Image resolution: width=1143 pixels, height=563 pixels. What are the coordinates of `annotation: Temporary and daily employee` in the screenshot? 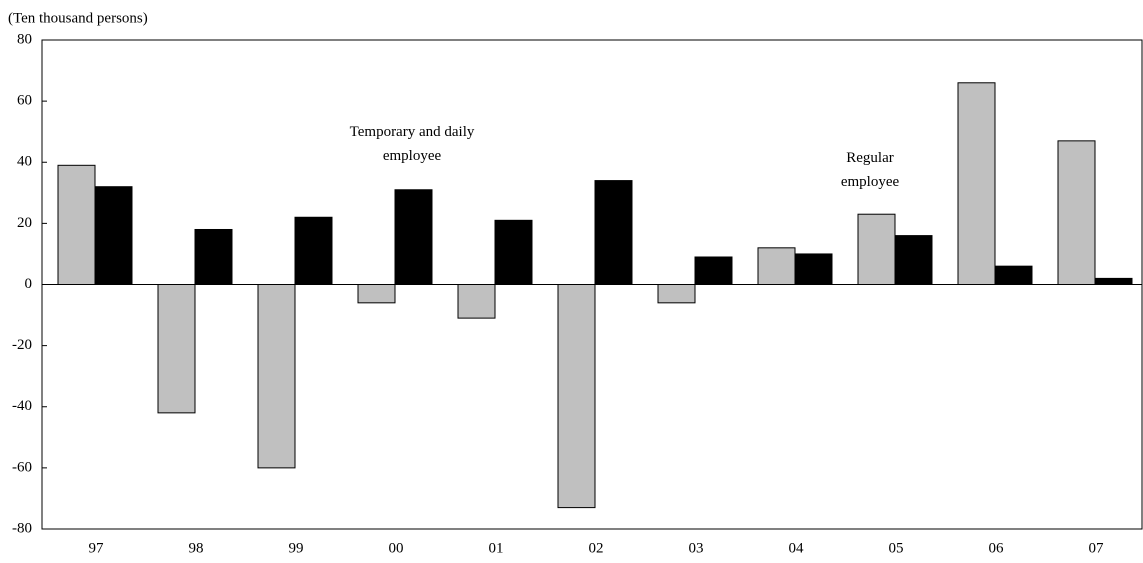 It's located at (412, 144).